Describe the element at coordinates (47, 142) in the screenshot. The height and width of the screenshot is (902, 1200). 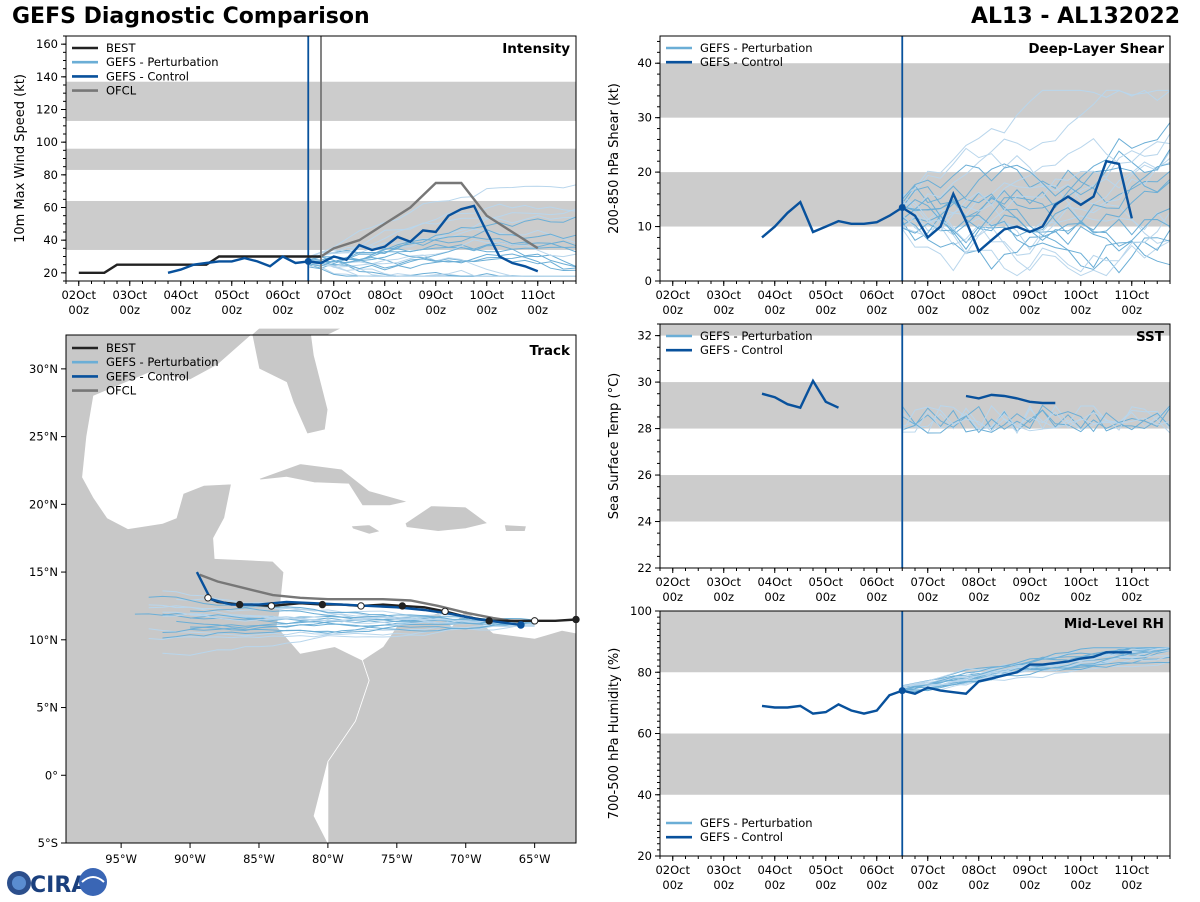
I see `y-tick-label: 100` at that location.